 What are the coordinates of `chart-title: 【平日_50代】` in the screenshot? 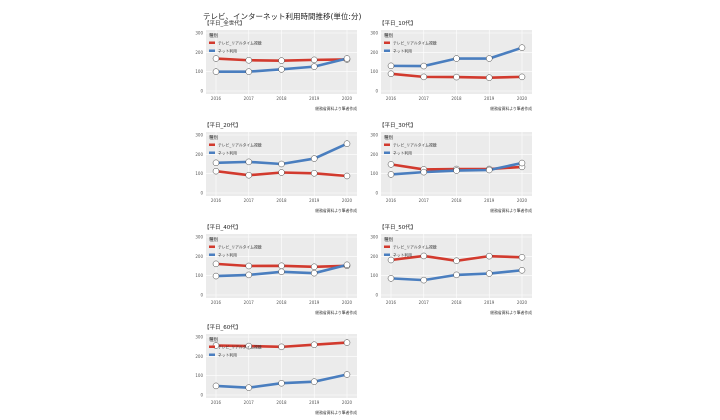 It's located at (397, 227).